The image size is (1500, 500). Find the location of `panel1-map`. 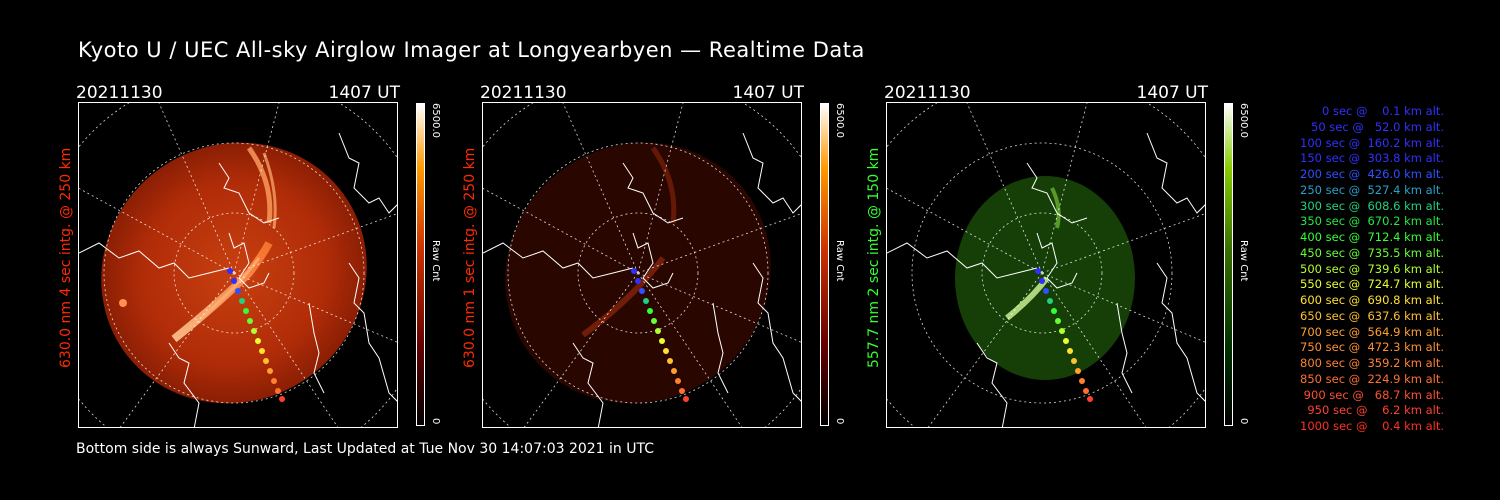

panel1-map is located at coordinates (238, 265).